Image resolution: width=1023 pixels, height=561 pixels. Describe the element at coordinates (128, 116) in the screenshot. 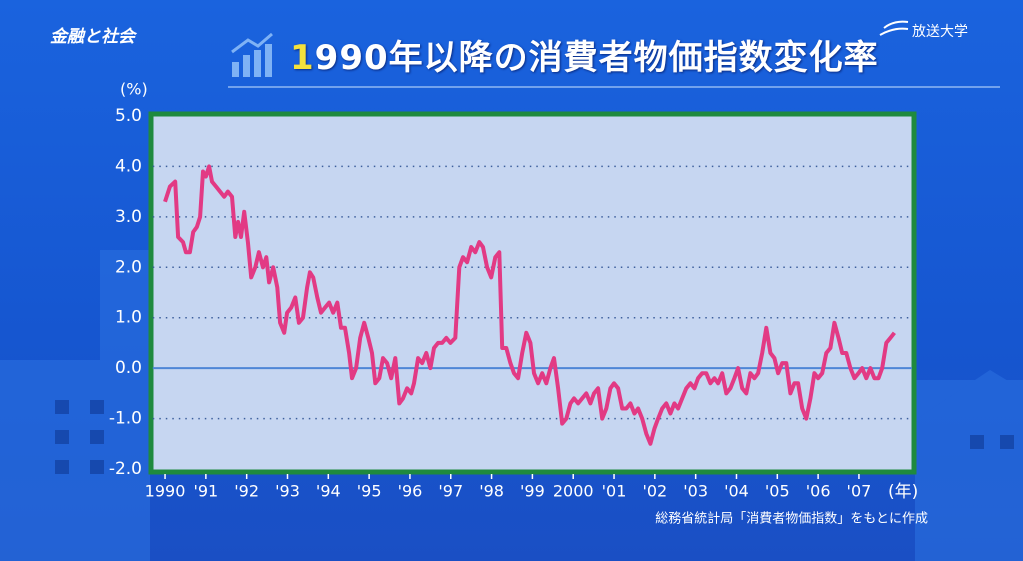

I see `y-tick-label: 5.0` at that location.